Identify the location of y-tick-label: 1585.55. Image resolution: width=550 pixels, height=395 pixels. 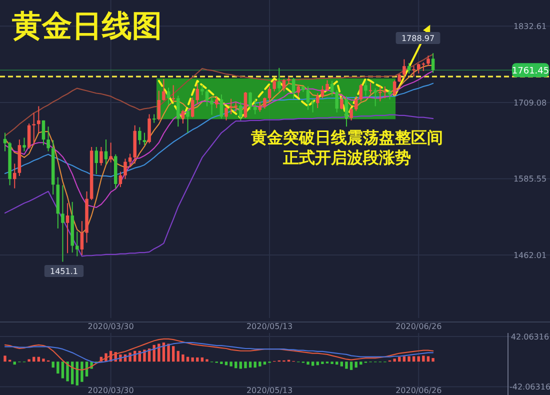
(530, 179).